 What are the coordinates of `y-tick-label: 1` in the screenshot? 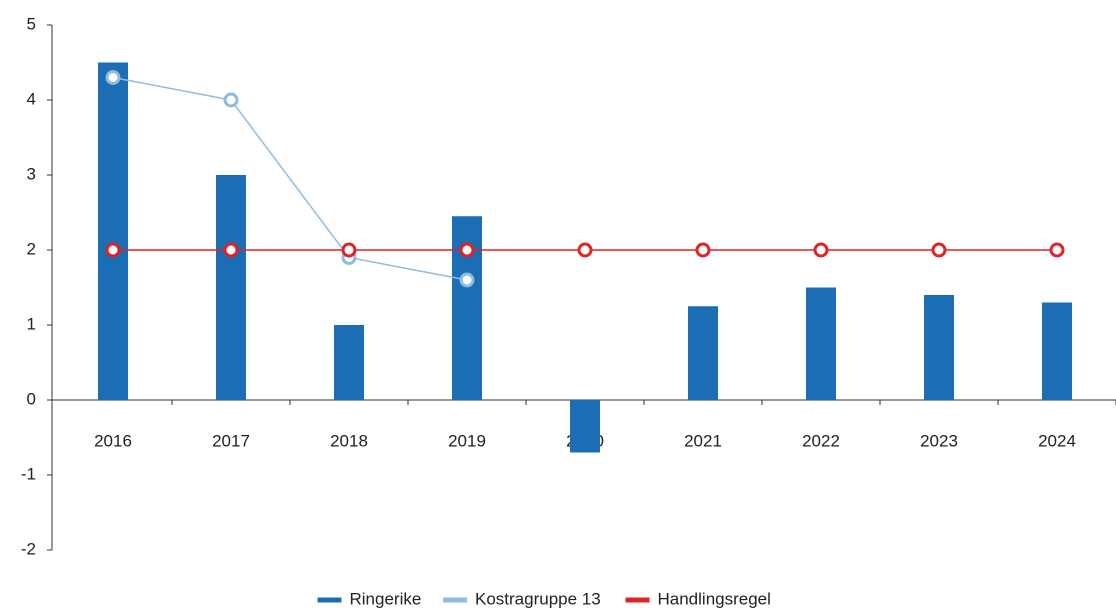 It's located at (31, 323).